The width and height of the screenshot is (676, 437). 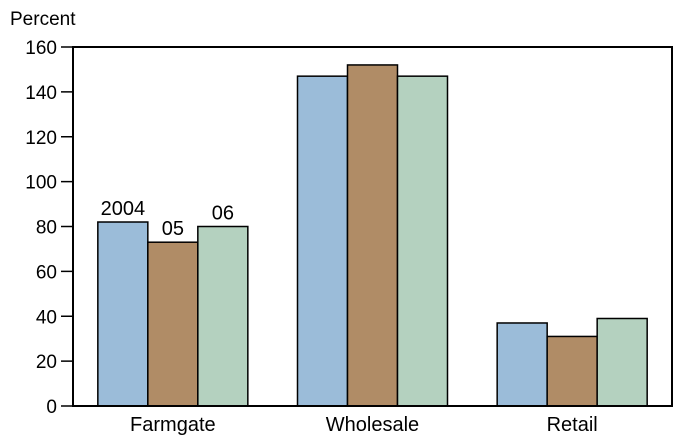 What do you see at coordinates (123, 209) in the screenshot?
I see `series-label: 2004` at bounding box center [123, 209].